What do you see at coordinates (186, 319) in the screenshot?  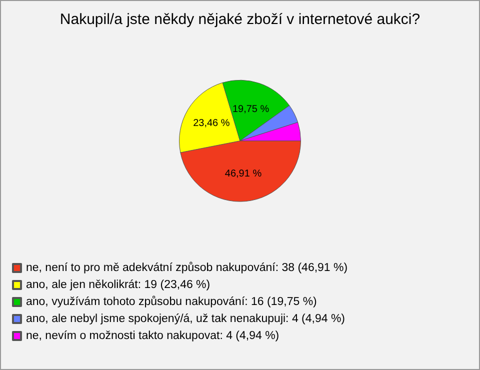 I see `legend-label: ano, ale nebyl jsme spokojený/á, už tak nenakupuji: 4 (4,94 %)` at bounding box center [186, 319].